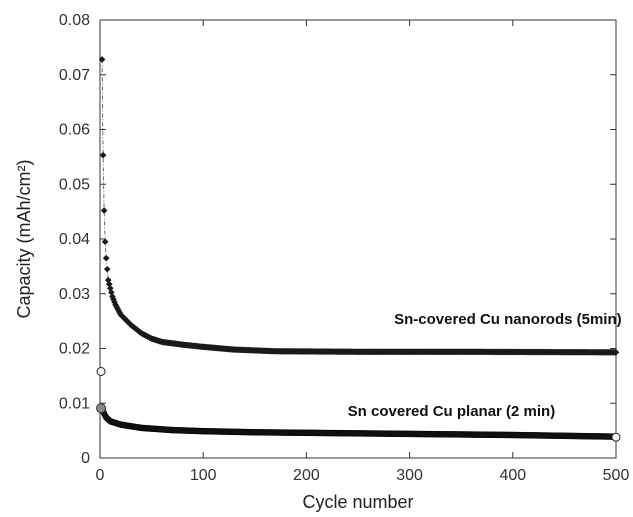 The image size is (633, 517). What do you see at coordinates (409, 475) in the screenshot?
I see `x-tick-label: 300` at bounding box center [409, 475].